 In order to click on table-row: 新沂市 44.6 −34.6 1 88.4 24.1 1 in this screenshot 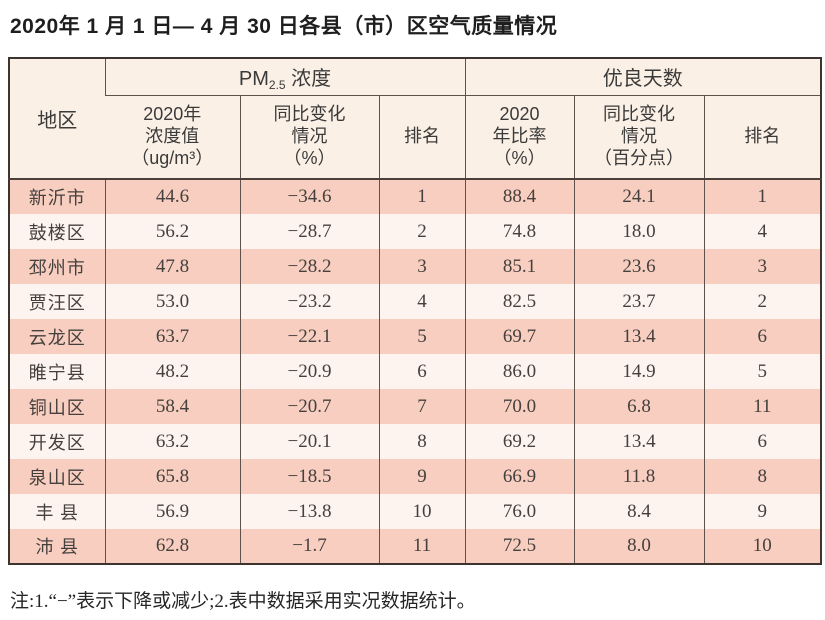, I will do `click(415, 196)`.